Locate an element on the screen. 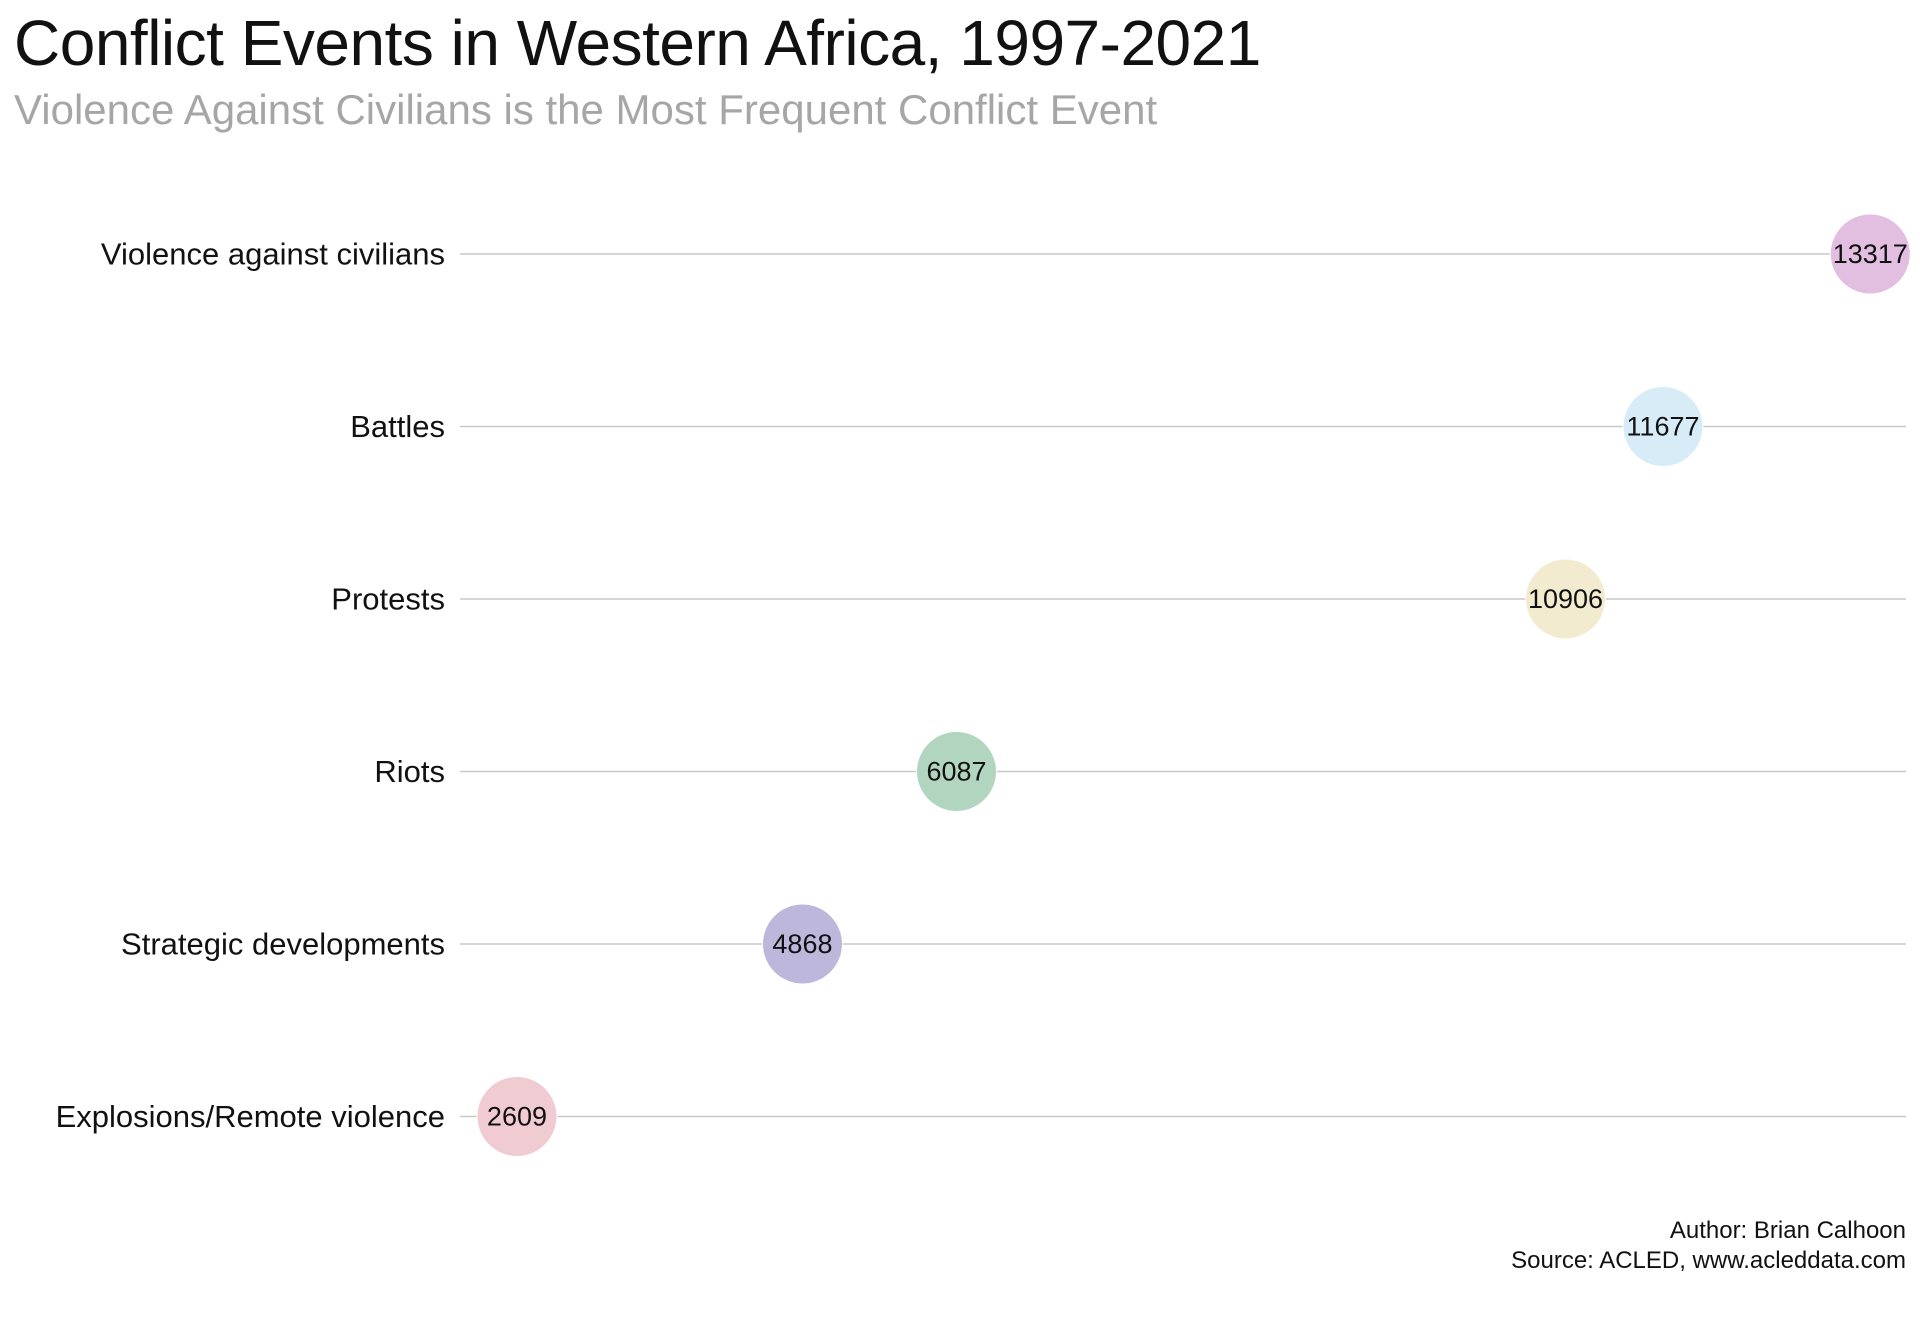  dot-strategic-developments is located at coordinates (802, 944).